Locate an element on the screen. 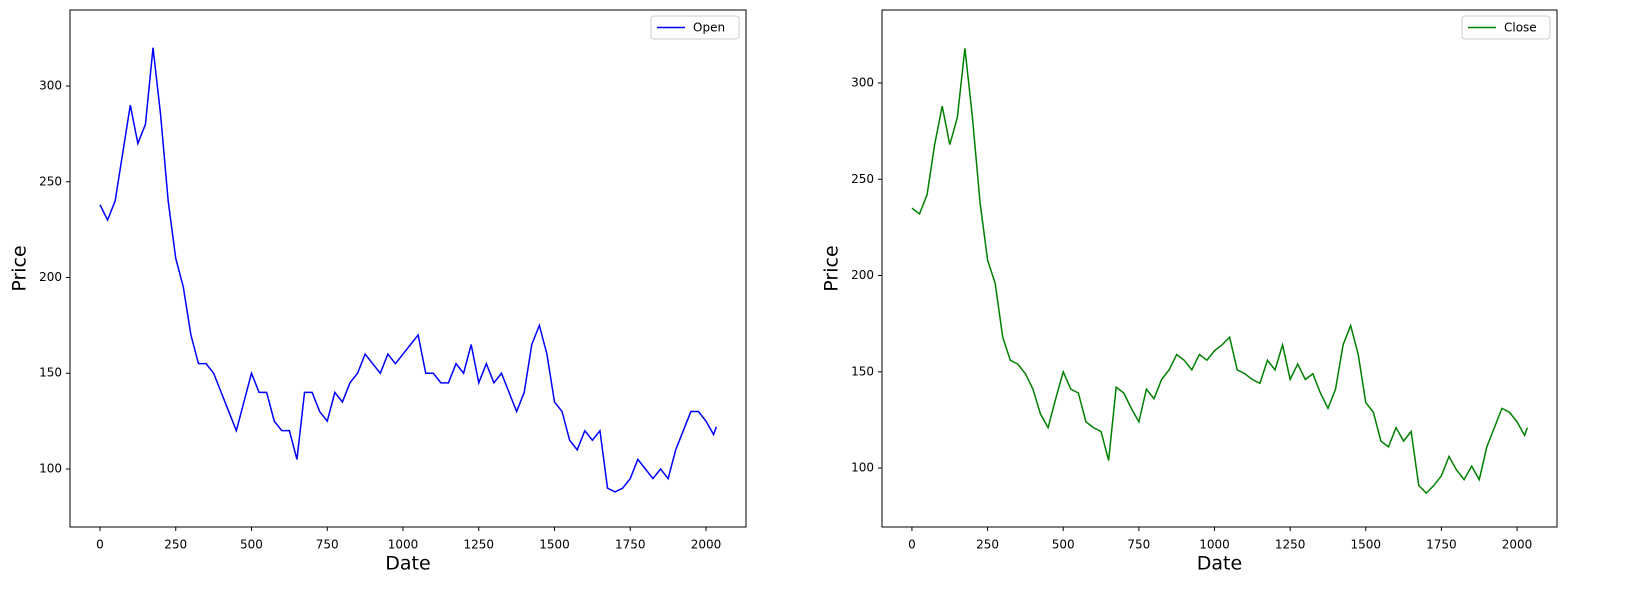 The height and width of the screenshot is (612, 1631). legend-label: Open is located at coordinates (709, 28).